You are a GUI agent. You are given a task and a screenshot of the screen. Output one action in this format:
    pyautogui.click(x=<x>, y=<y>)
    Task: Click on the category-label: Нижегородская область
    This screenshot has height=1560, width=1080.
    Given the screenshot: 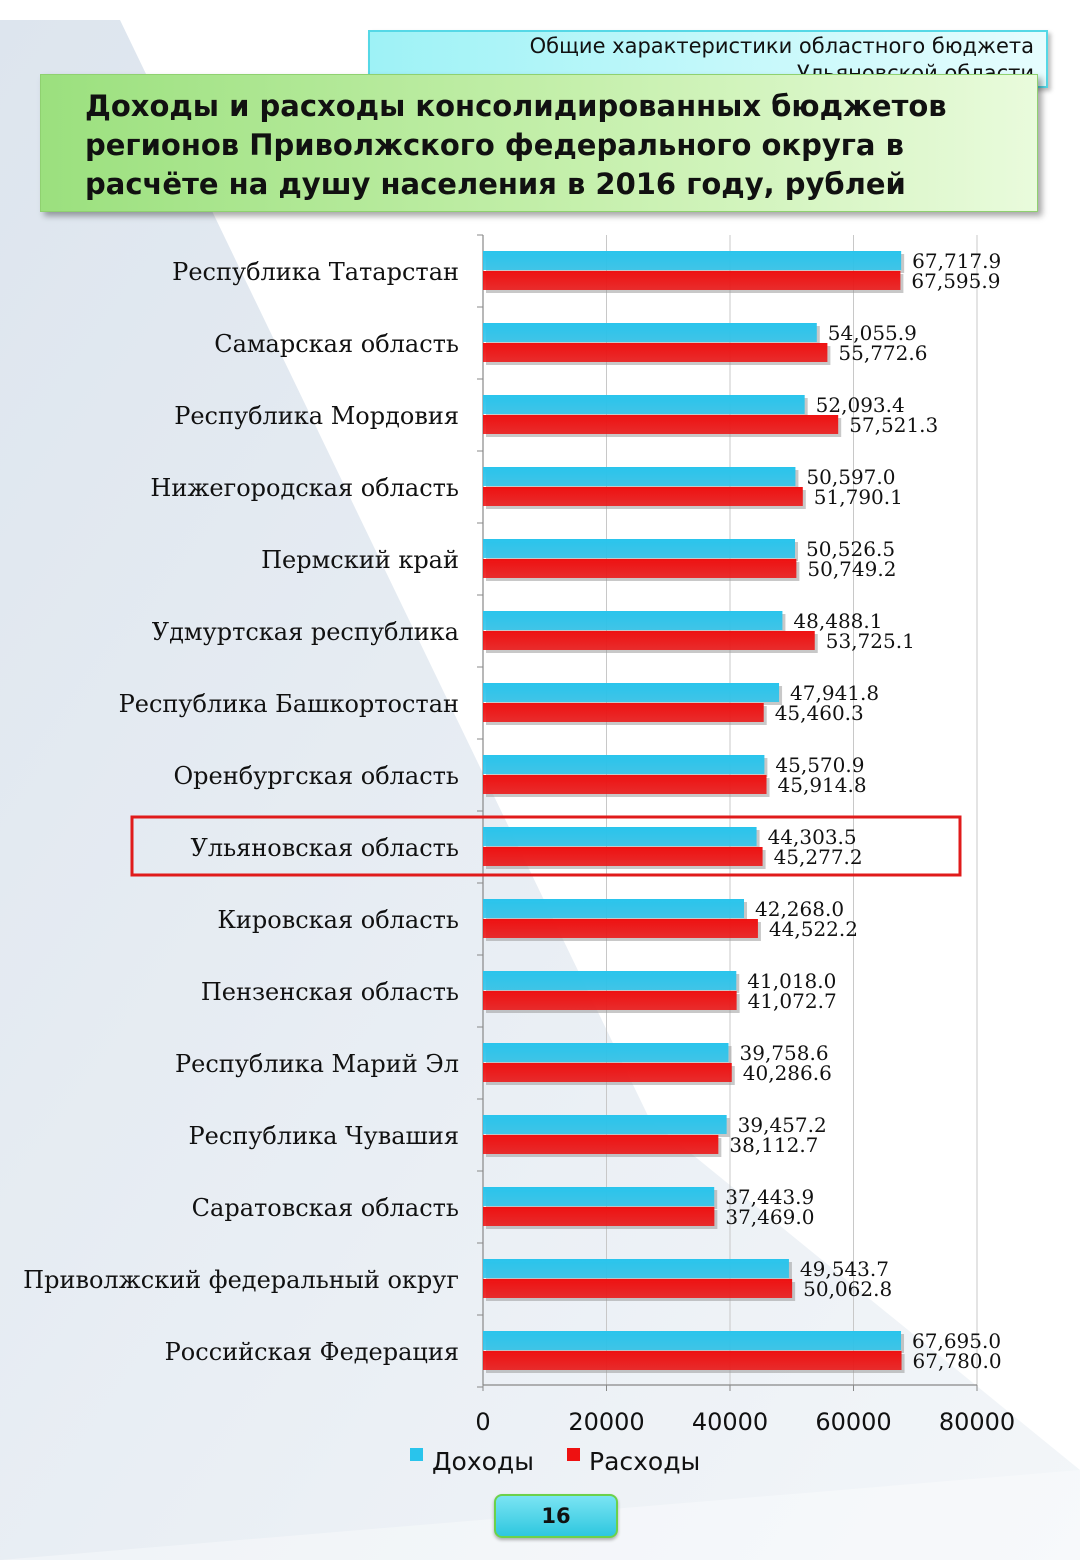 What is the action you would take?
    pyautogui.click(x=304, y=488)
    